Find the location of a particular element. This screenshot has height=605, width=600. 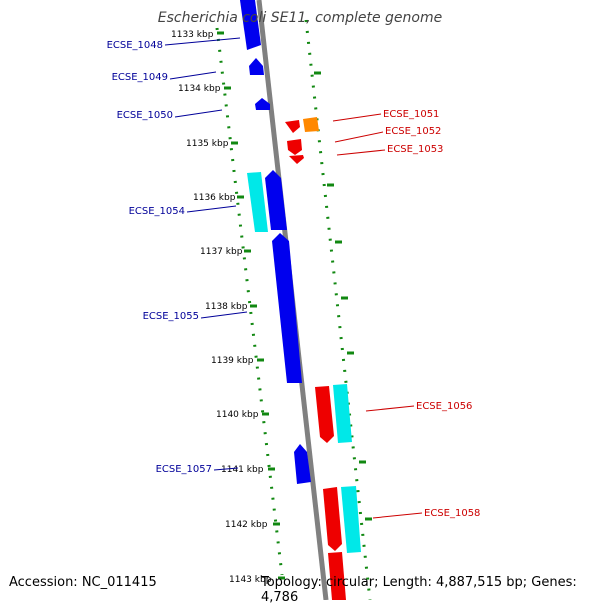

ruler-label: 1140 kbp is located at coordinates (237, 415).